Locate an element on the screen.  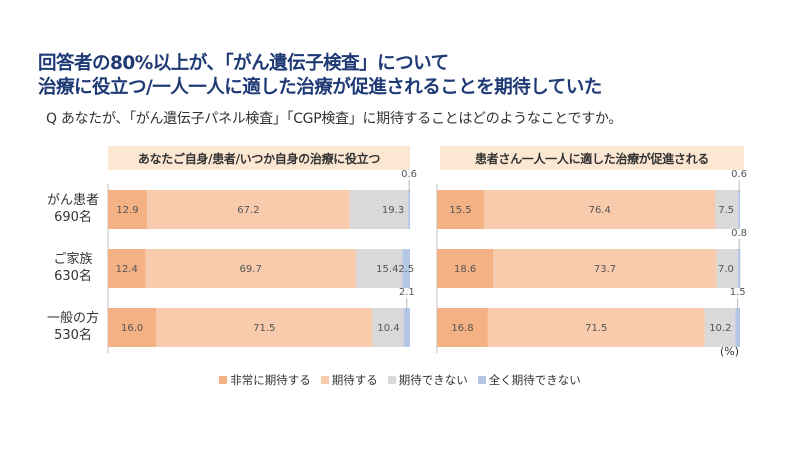
data-label: 7.5 is located at coordinates (726, 210).